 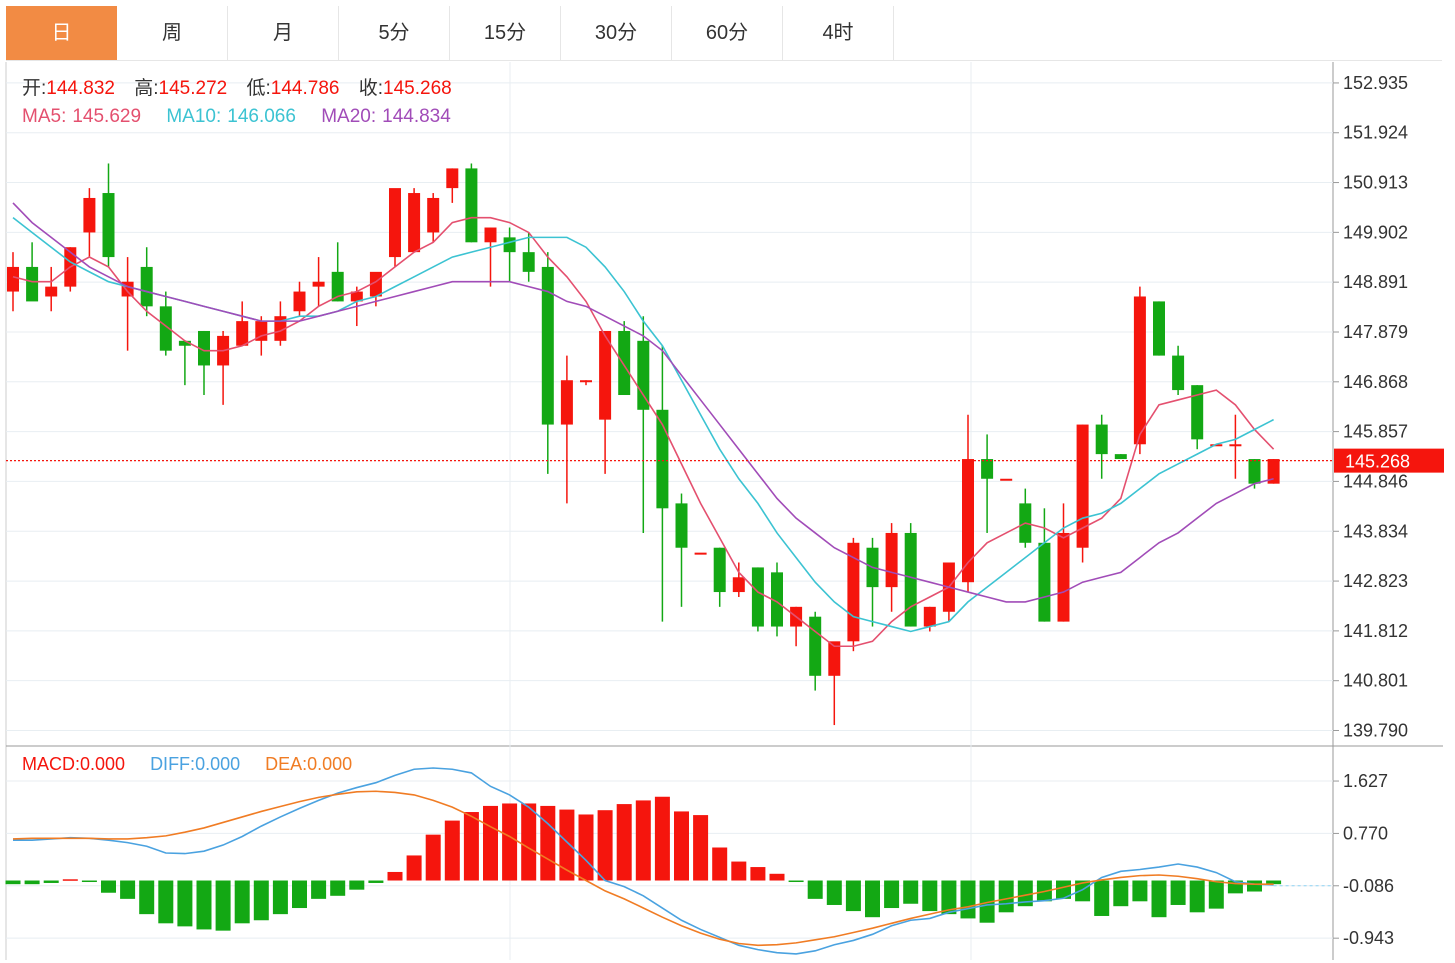 What do you see at coordinates (1375, 730) in the screenshot?
I see `price-tick-label: 139.790` at bounding box center [1375, 730].